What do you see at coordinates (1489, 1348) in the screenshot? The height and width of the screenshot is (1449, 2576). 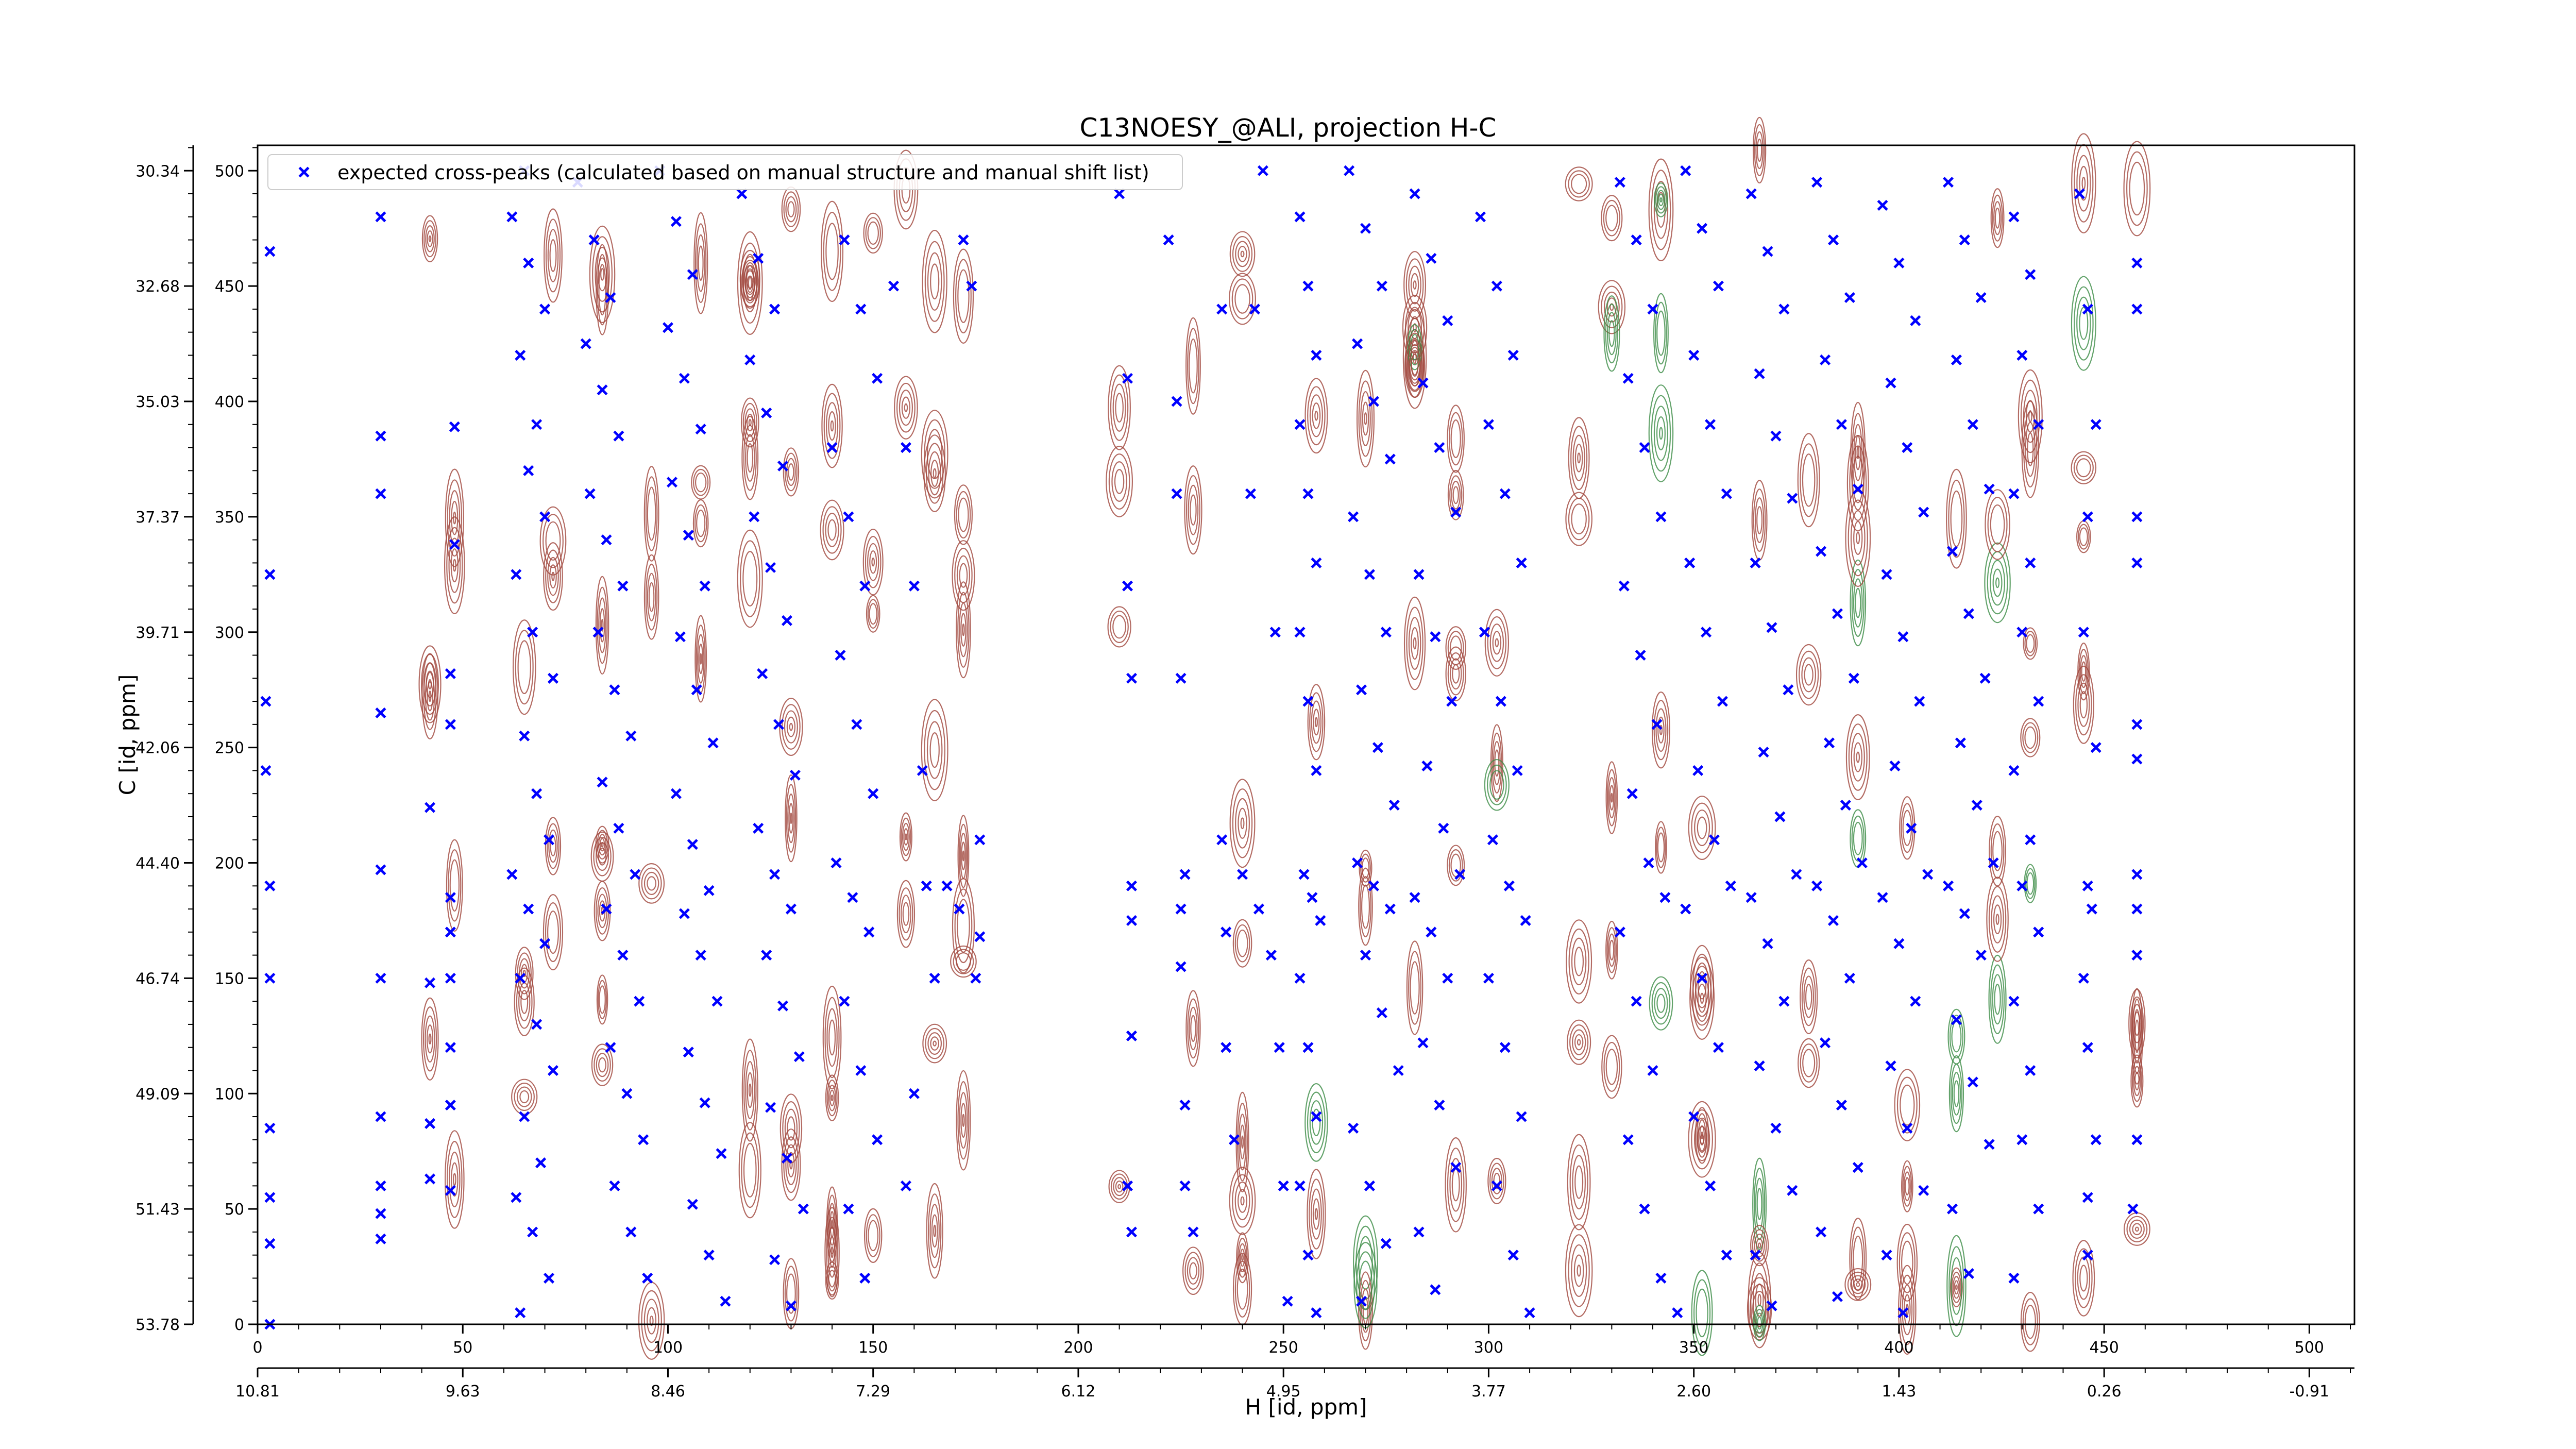 I see `x-index-tick-label-6: 300` at bounding box center [1489, 1348].